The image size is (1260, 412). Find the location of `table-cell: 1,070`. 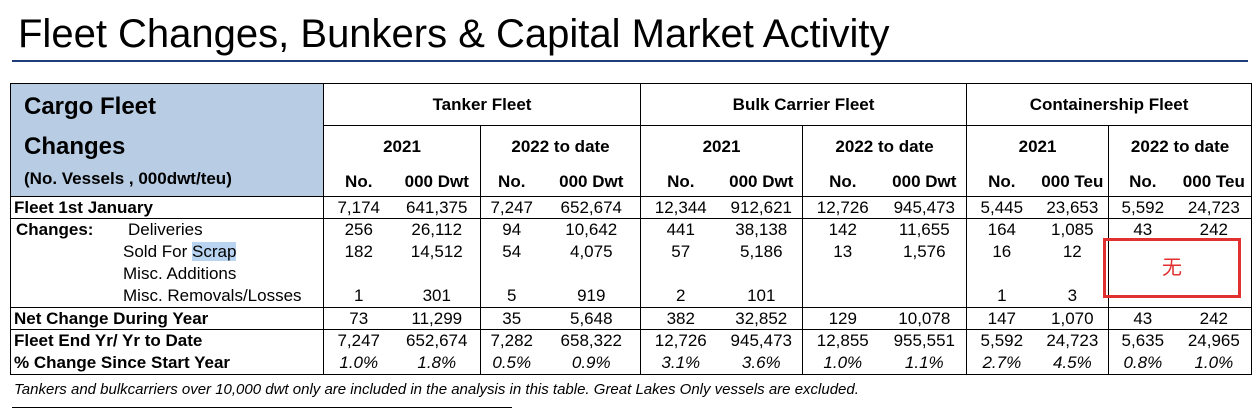

table-cell: 1,070 is located at coordinates (1073, 318).